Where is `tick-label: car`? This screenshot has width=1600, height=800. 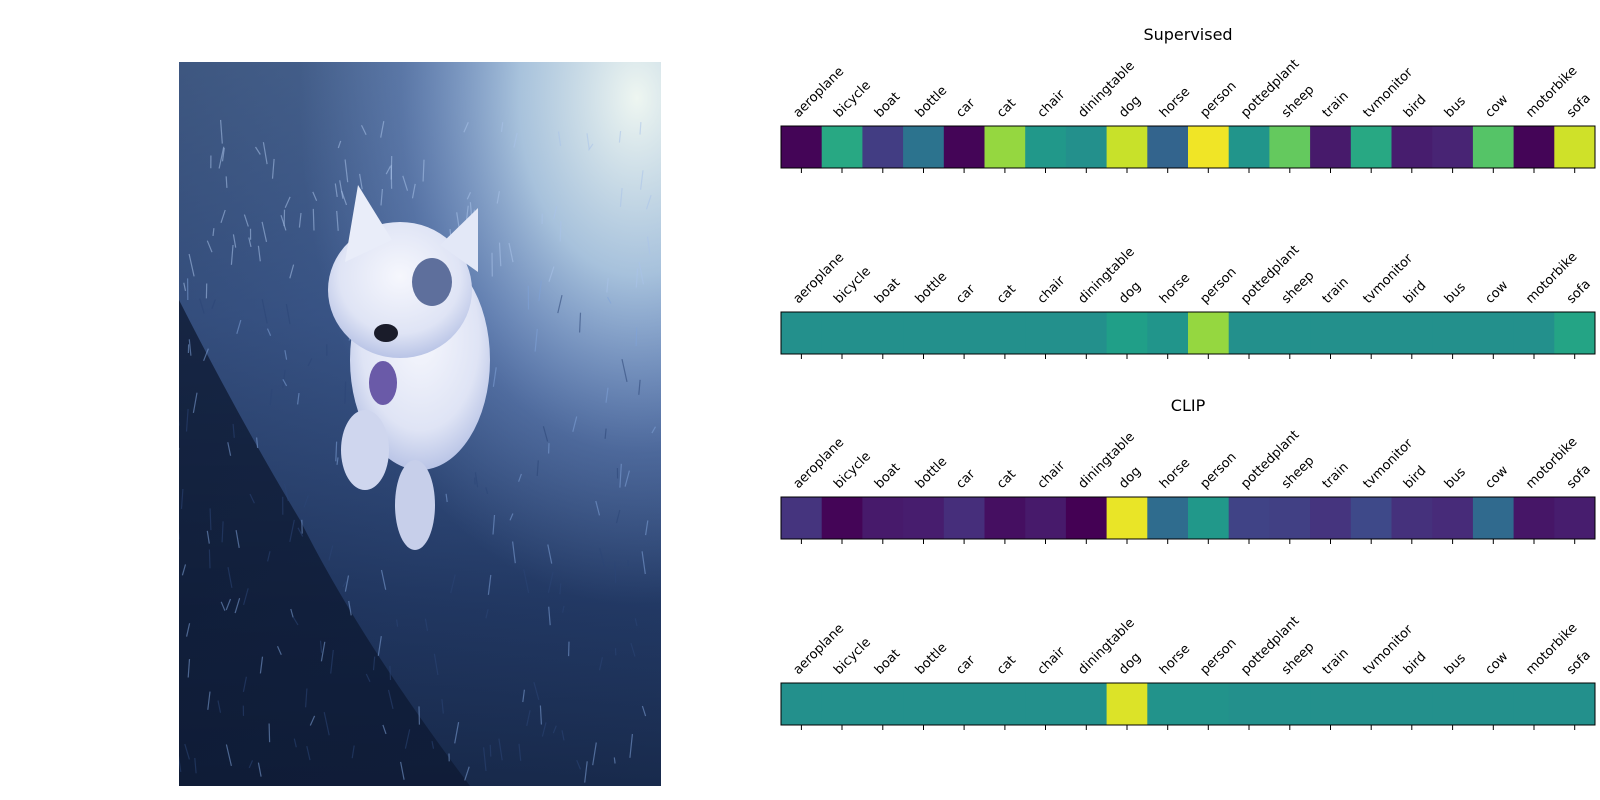
tick-label: car is located at coordinates (966, 294).